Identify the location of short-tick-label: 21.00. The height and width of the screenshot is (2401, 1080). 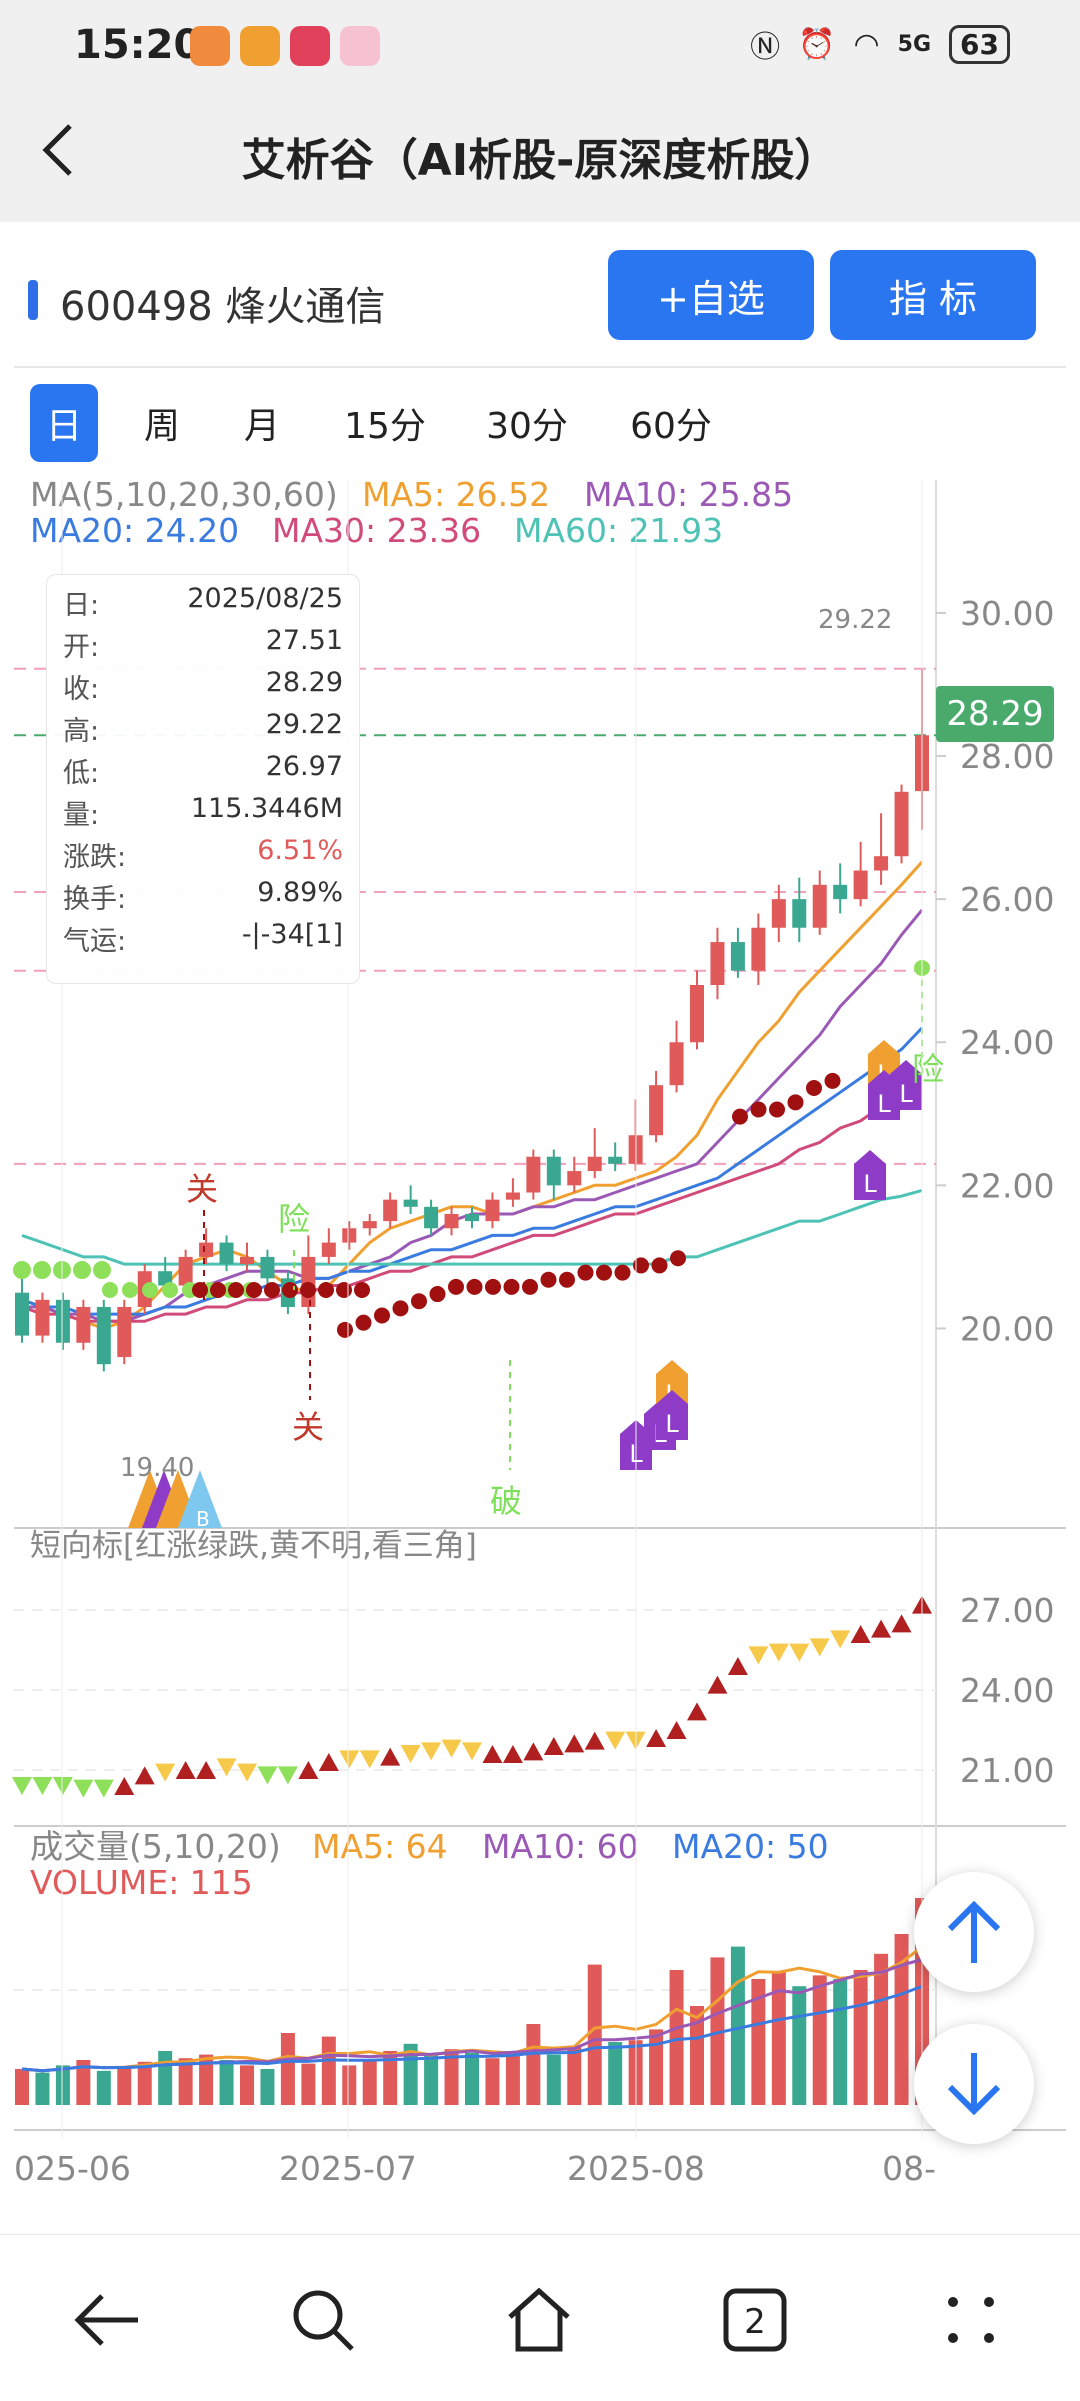
(1007, 1770).